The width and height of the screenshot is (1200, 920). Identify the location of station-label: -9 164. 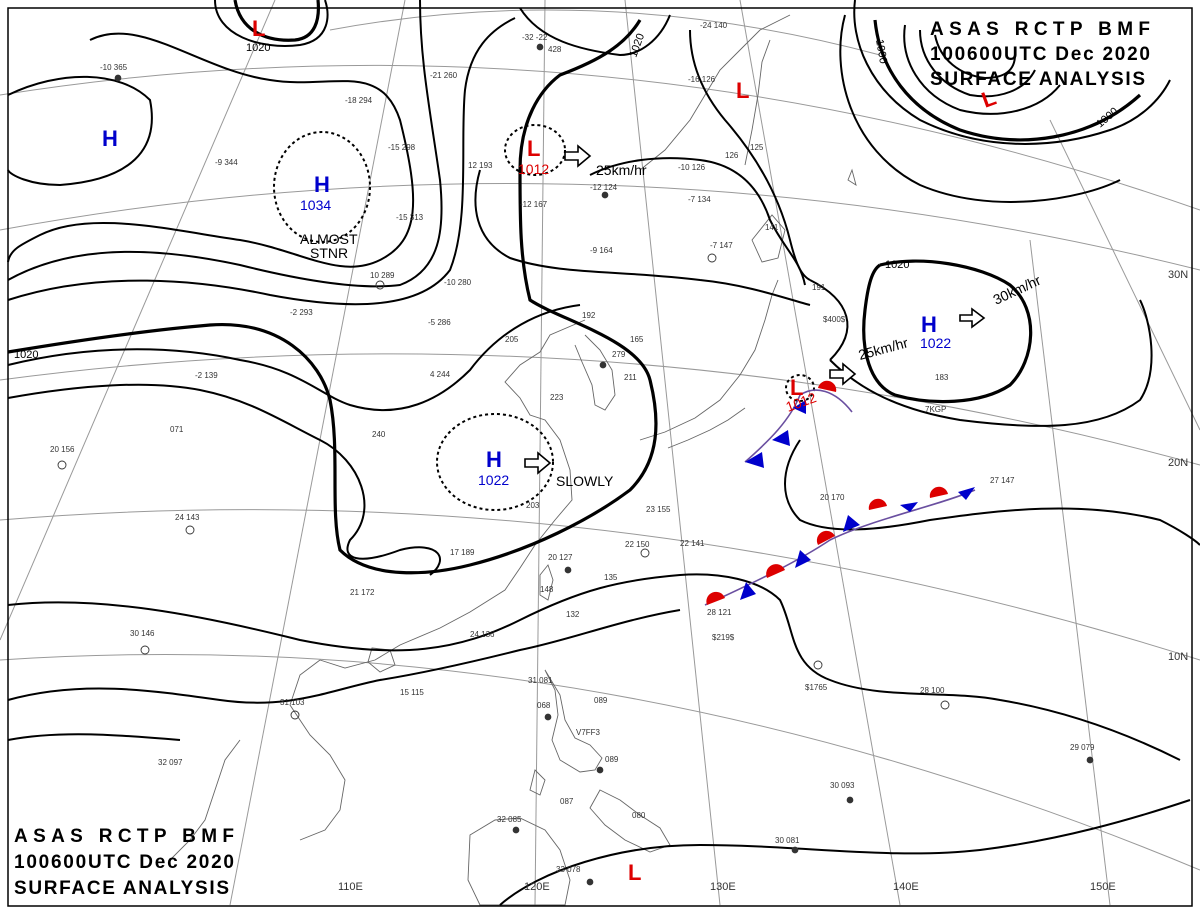
(601, 250).